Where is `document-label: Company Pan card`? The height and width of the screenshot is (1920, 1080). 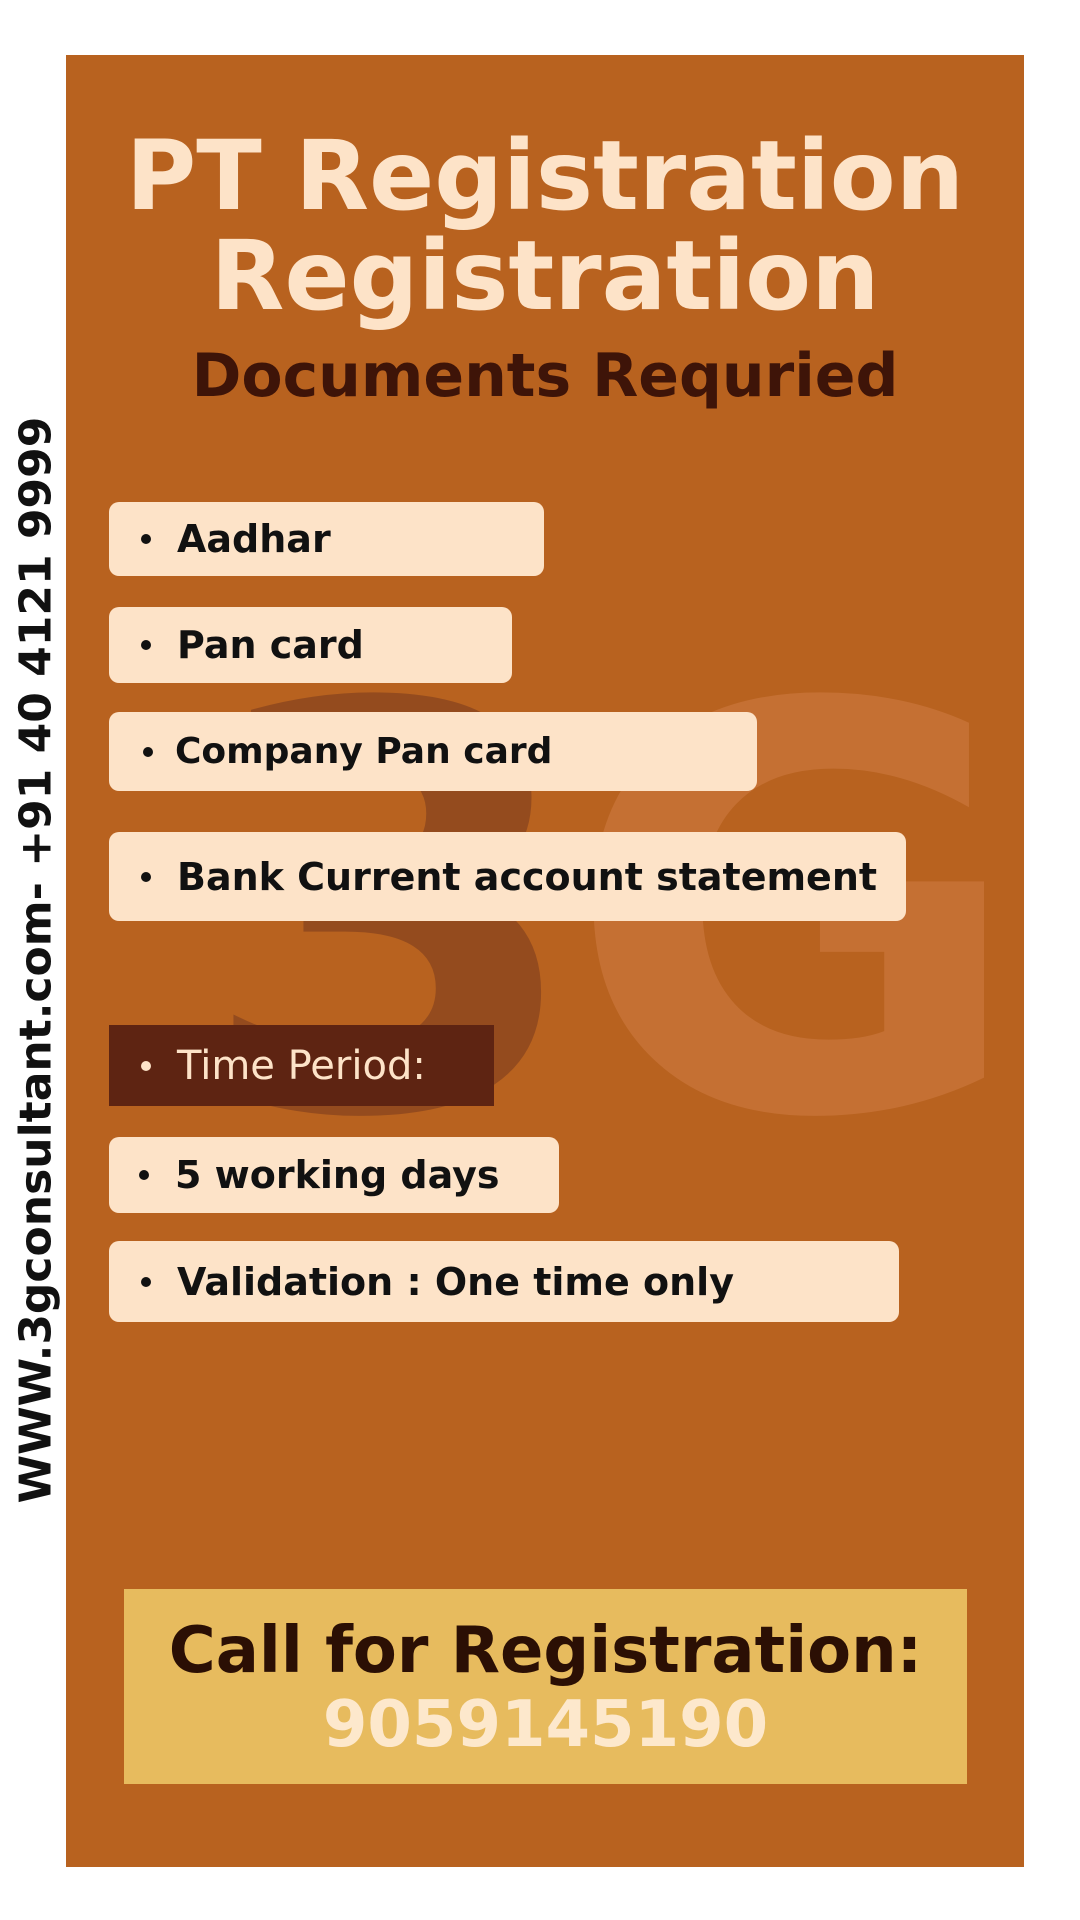
document-label: Company Pan card is located at coordinates (364, 751).